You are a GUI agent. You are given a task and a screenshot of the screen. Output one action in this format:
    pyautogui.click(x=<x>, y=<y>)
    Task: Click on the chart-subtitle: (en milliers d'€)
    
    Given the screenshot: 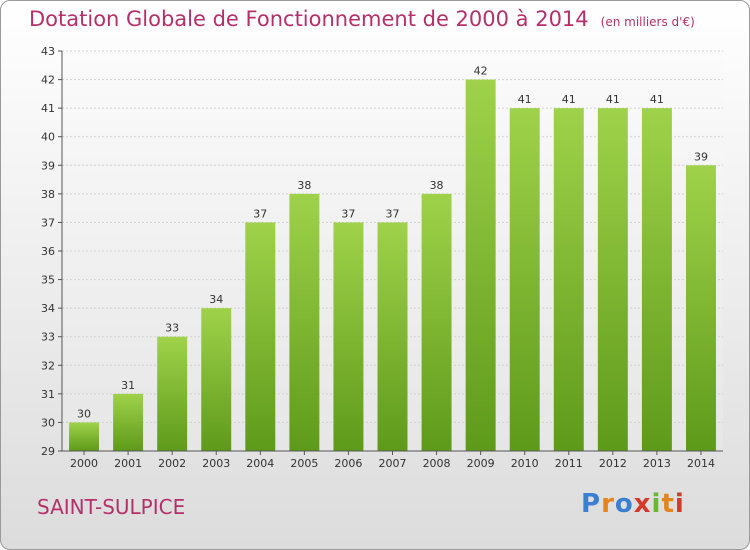 What is the action you would take?
    pyautogui.click(x=647, y=22)
    